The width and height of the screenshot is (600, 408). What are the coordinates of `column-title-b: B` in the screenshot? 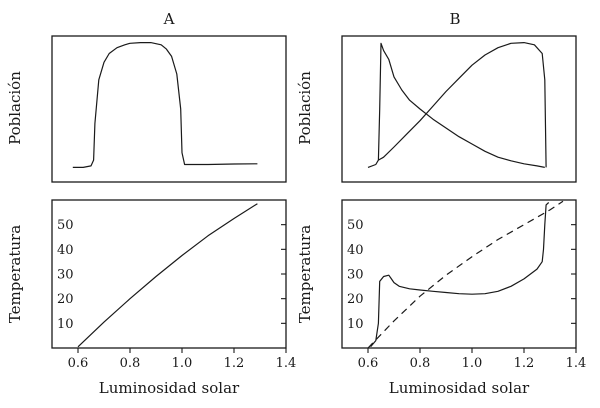 It's located at (454, 19).